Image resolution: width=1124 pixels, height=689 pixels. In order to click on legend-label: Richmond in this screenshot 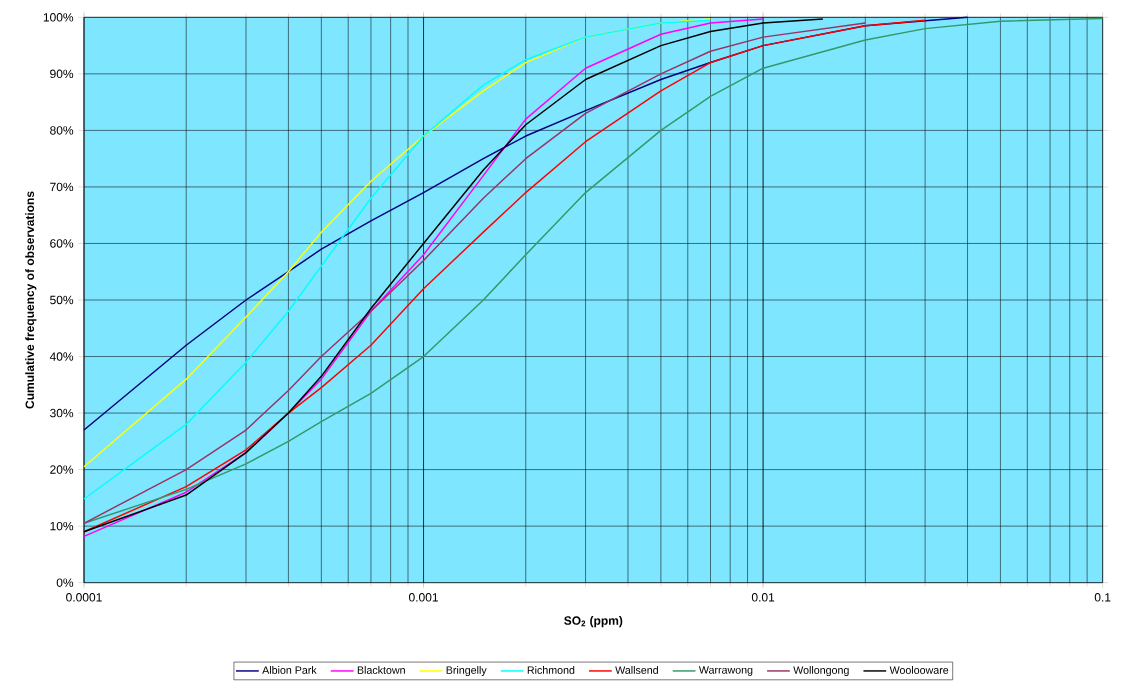, I will do `click(551, 669)`.